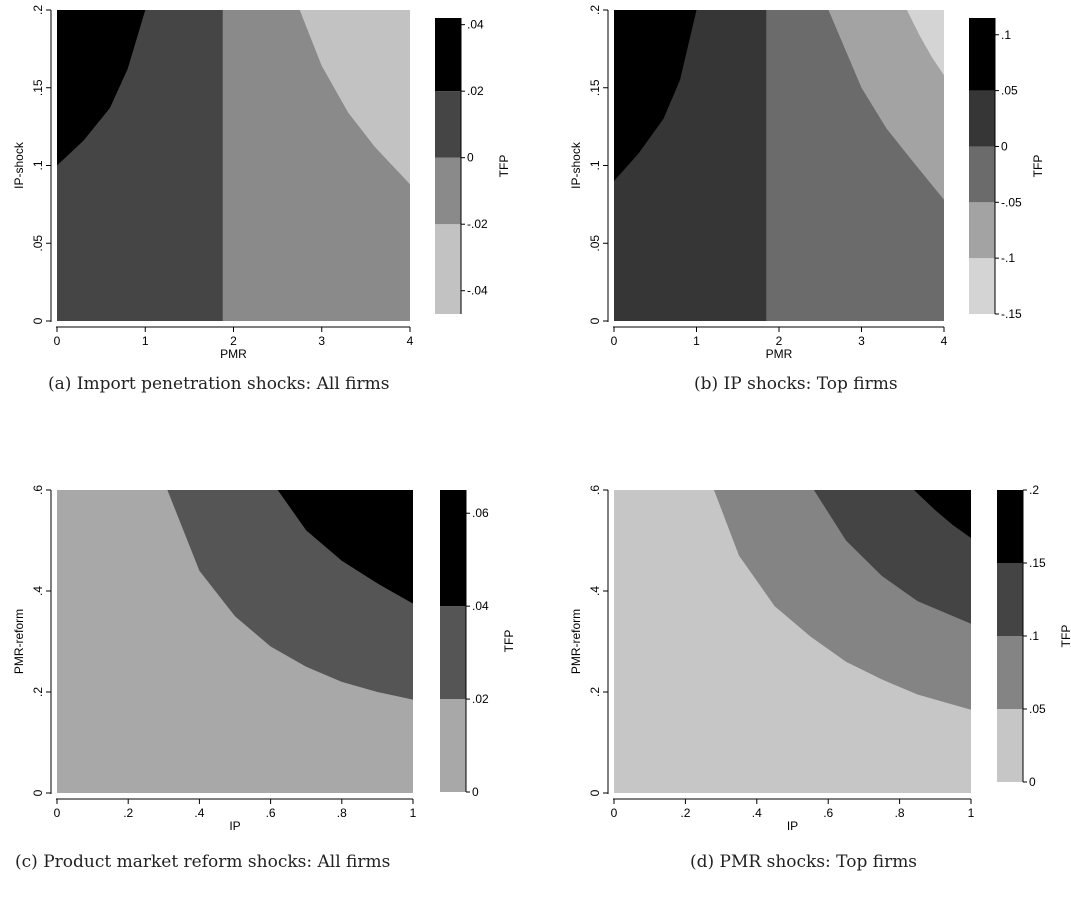  I want to click on colorbar-tick-label-2: .1, so click(1034, 636).